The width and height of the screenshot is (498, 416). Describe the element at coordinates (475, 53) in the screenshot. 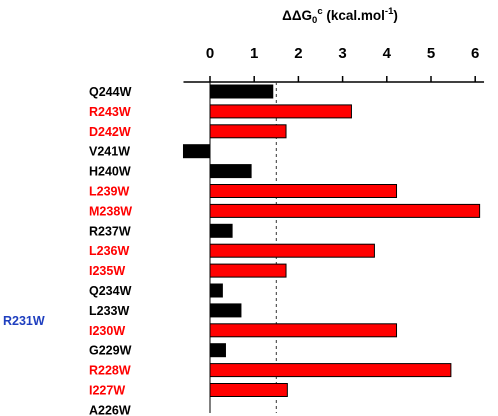

I see `x-tick-label: 6` at that location.